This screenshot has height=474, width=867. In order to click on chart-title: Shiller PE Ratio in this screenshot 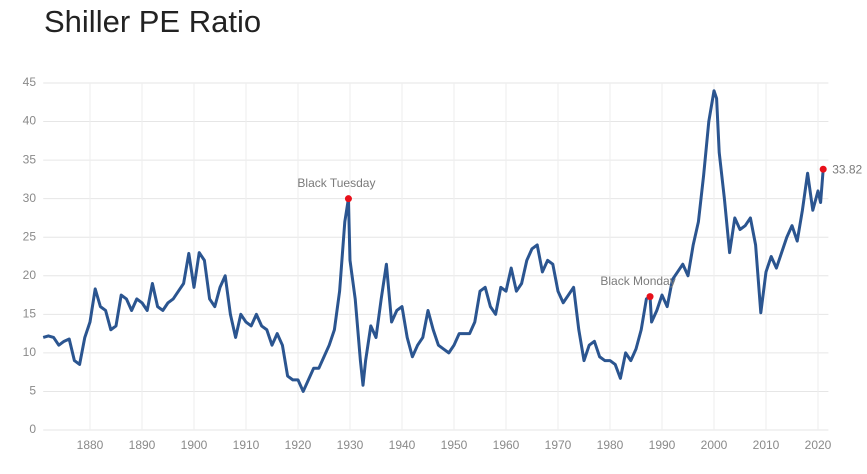, I will do `click(152, 21)`.